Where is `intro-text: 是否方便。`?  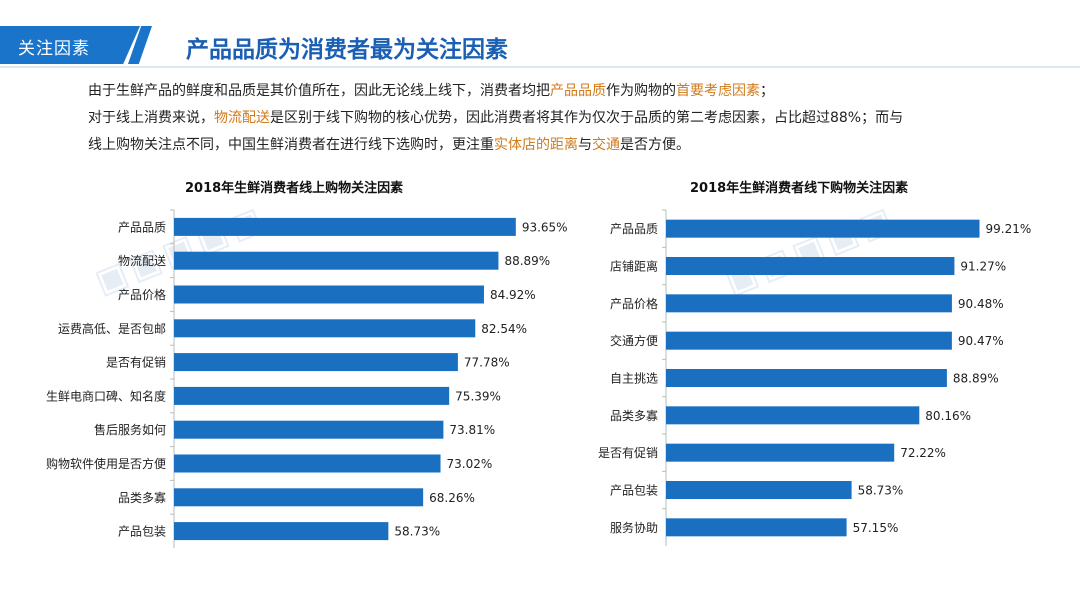 intro-text: 是否方便。 is located at coordinates (655, 145).